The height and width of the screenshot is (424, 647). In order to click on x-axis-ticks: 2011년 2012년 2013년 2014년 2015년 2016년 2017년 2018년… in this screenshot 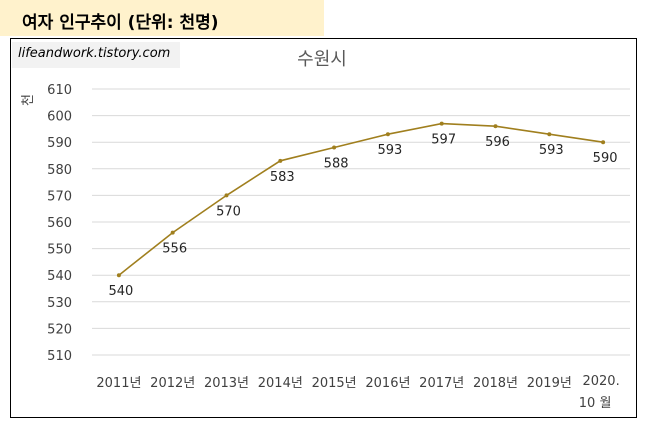, I will do `click(357, 392)`.